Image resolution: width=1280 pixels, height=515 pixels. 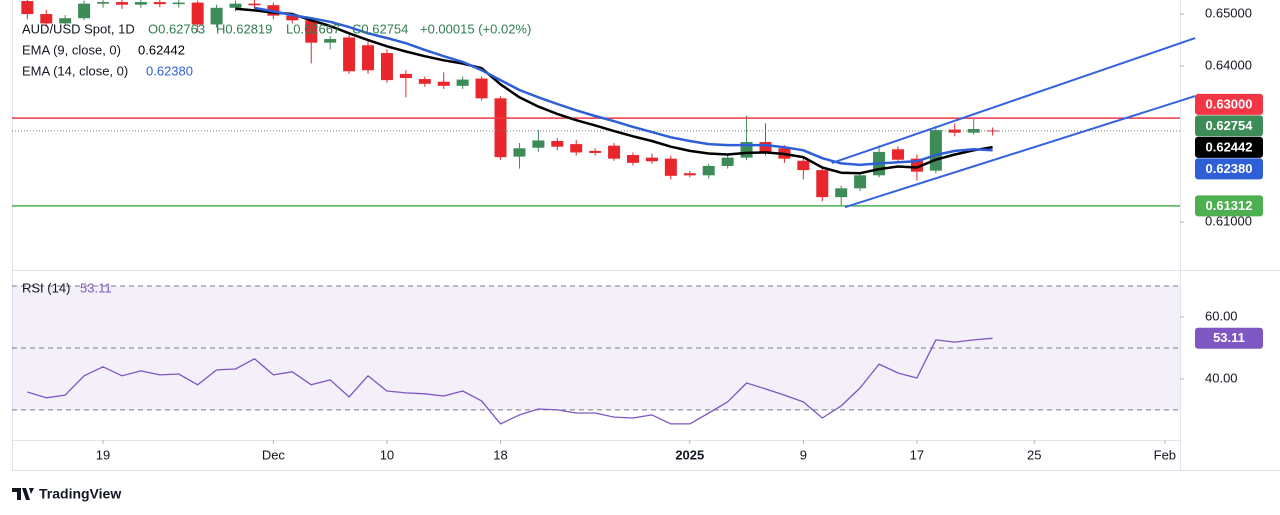 What do you see at coordinates (1165, 454) in the screenshot?
I see `x-tick-label: Feb` at bounding box center [1165, 454].